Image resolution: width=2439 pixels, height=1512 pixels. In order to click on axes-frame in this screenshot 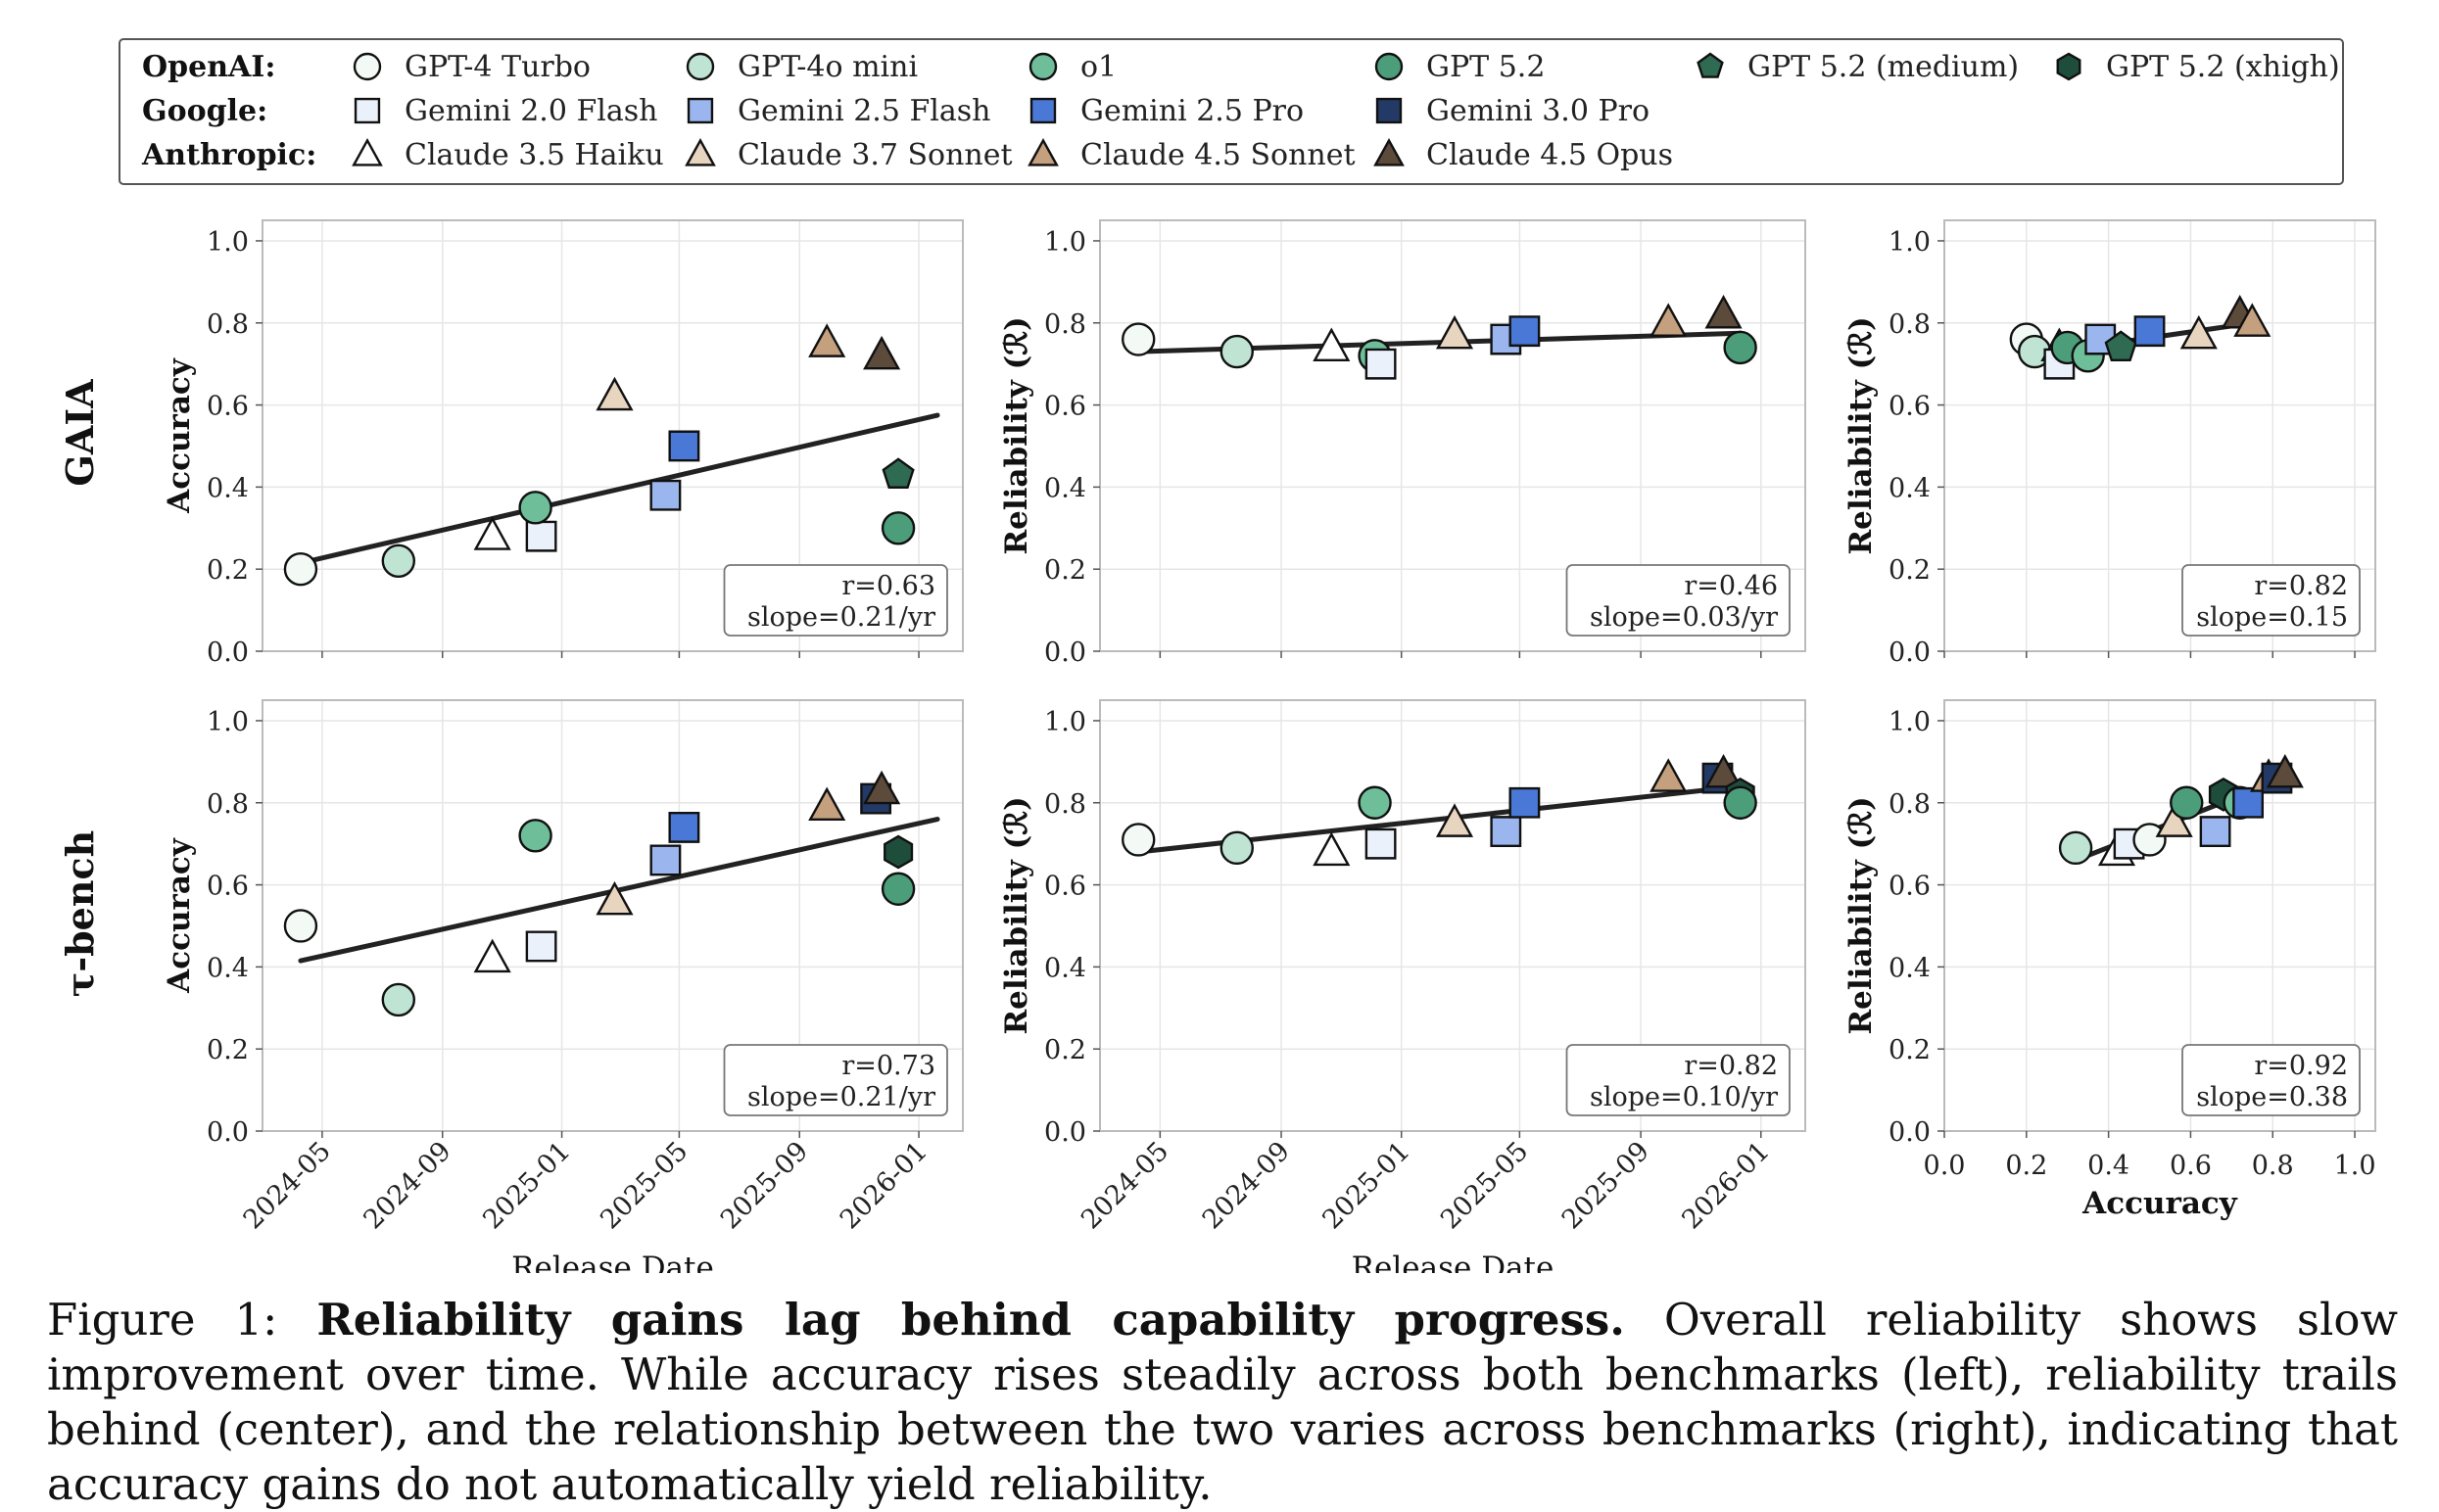, I will do `click(1452, 915)`.